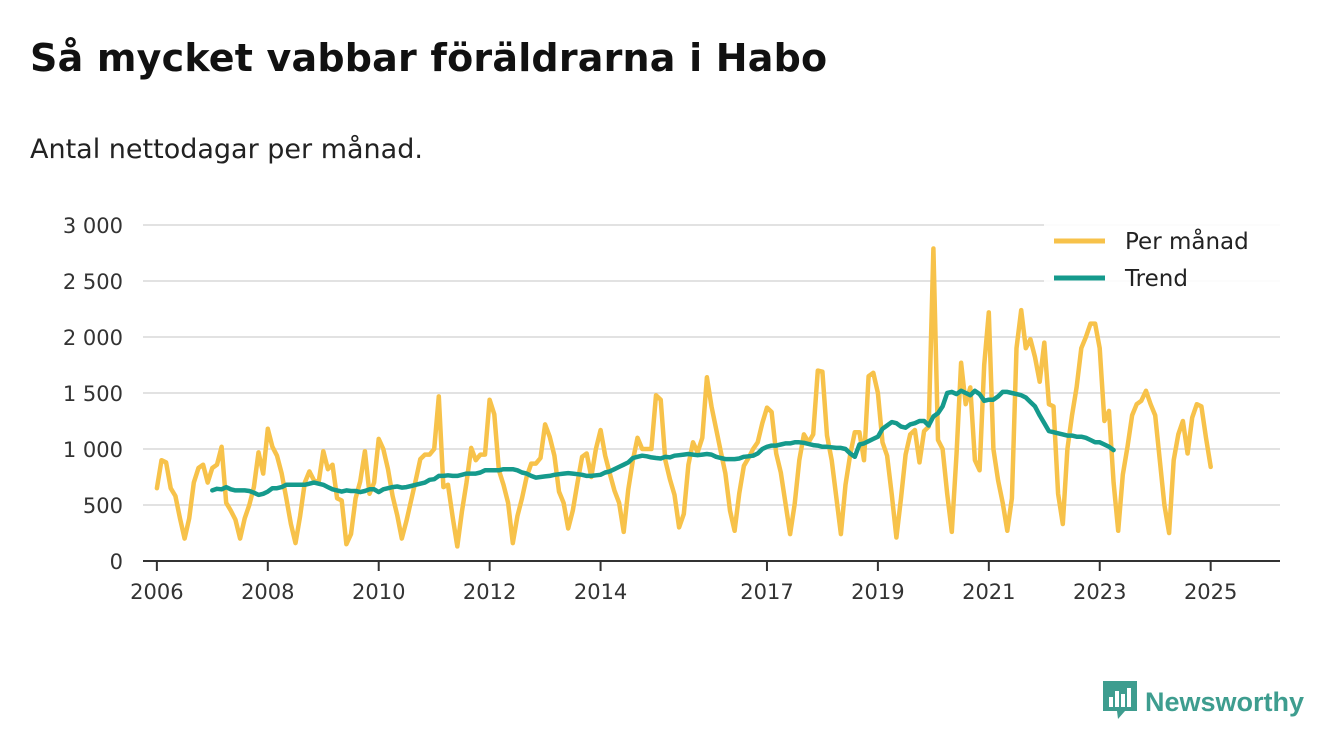 This screenshot has height=753, width=1340. Describe the element at coordinates (267, 592) in the screenshot. I see `x-tick-label: 2008` at that location.